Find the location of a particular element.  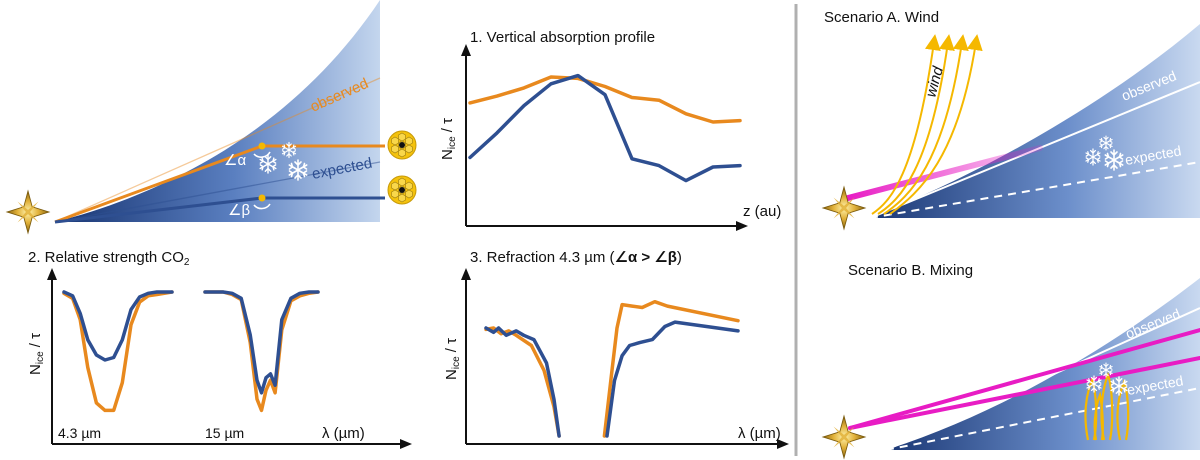

expected-ray is located at coordinates (158, 210).